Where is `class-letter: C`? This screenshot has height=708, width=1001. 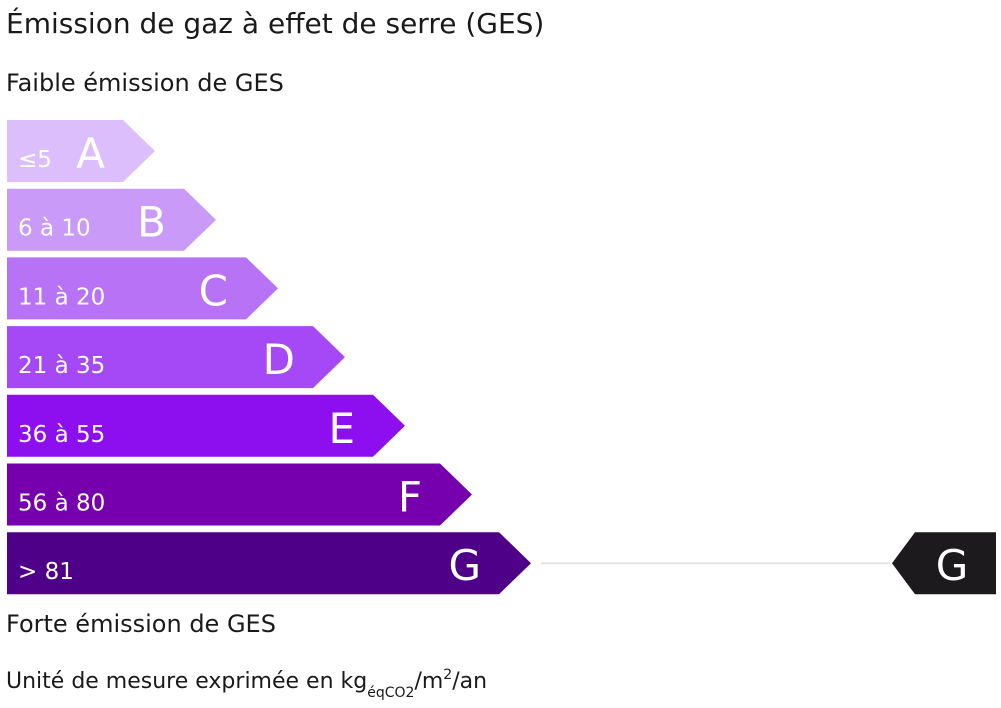 class-letter: C is located at coordinates (213, 290).